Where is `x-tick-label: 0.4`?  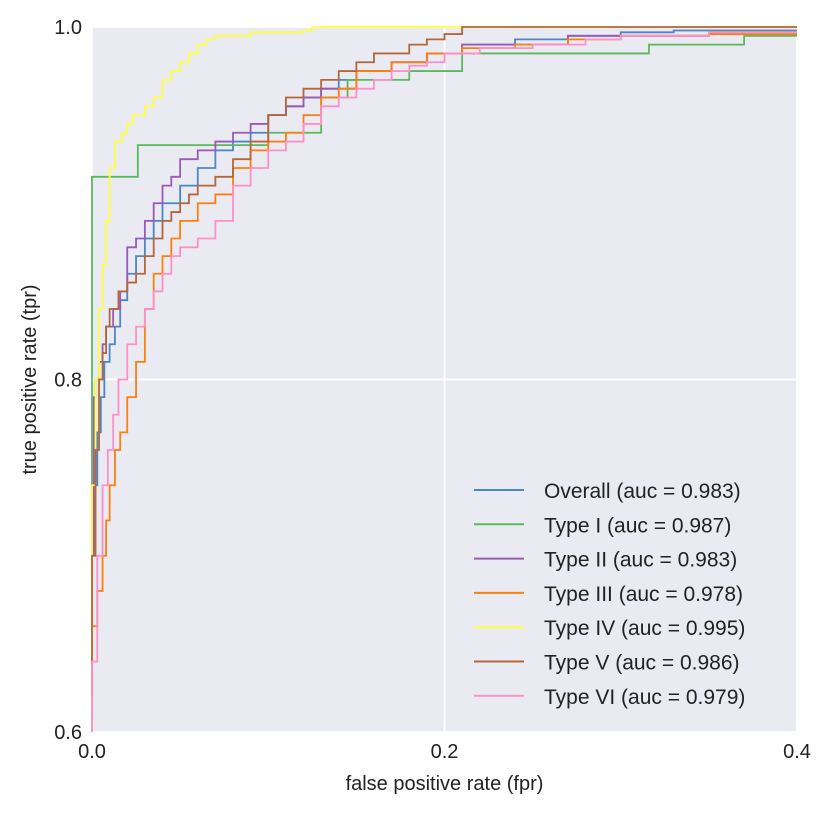 x-tick-label: 0.4 is located at coordinates (797, 752).